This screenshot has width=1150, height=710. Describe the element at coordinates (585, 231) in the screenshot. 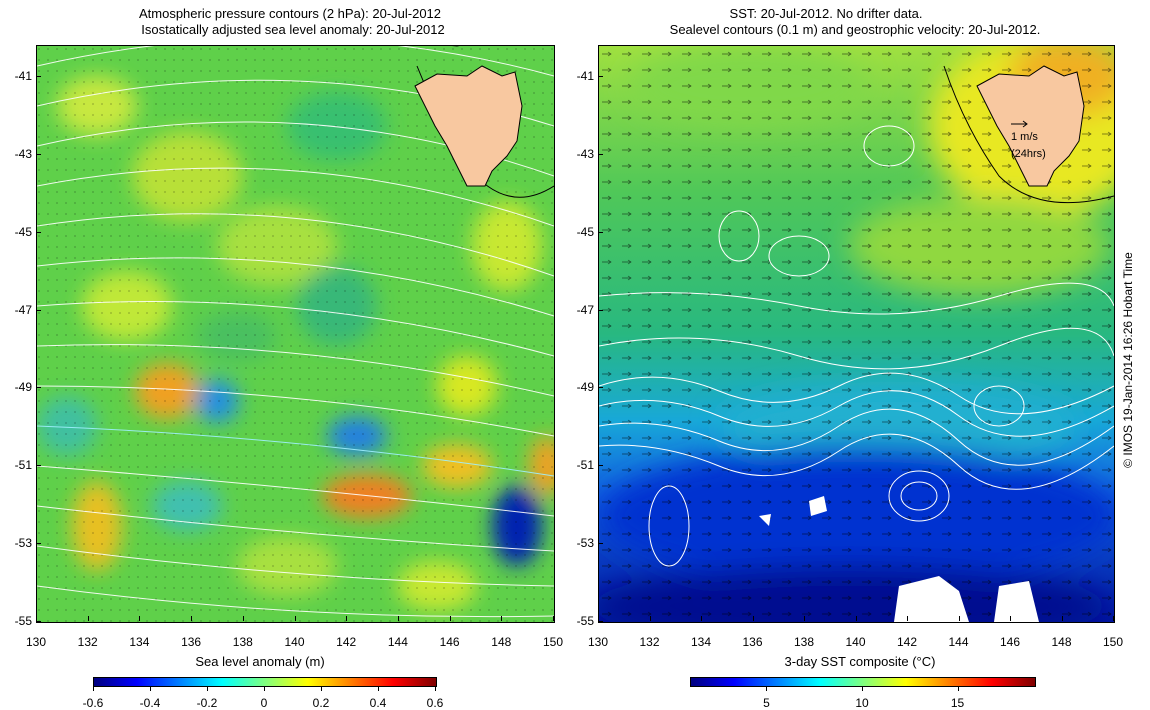

I see `right-lat-tick-label: -45` at that location.